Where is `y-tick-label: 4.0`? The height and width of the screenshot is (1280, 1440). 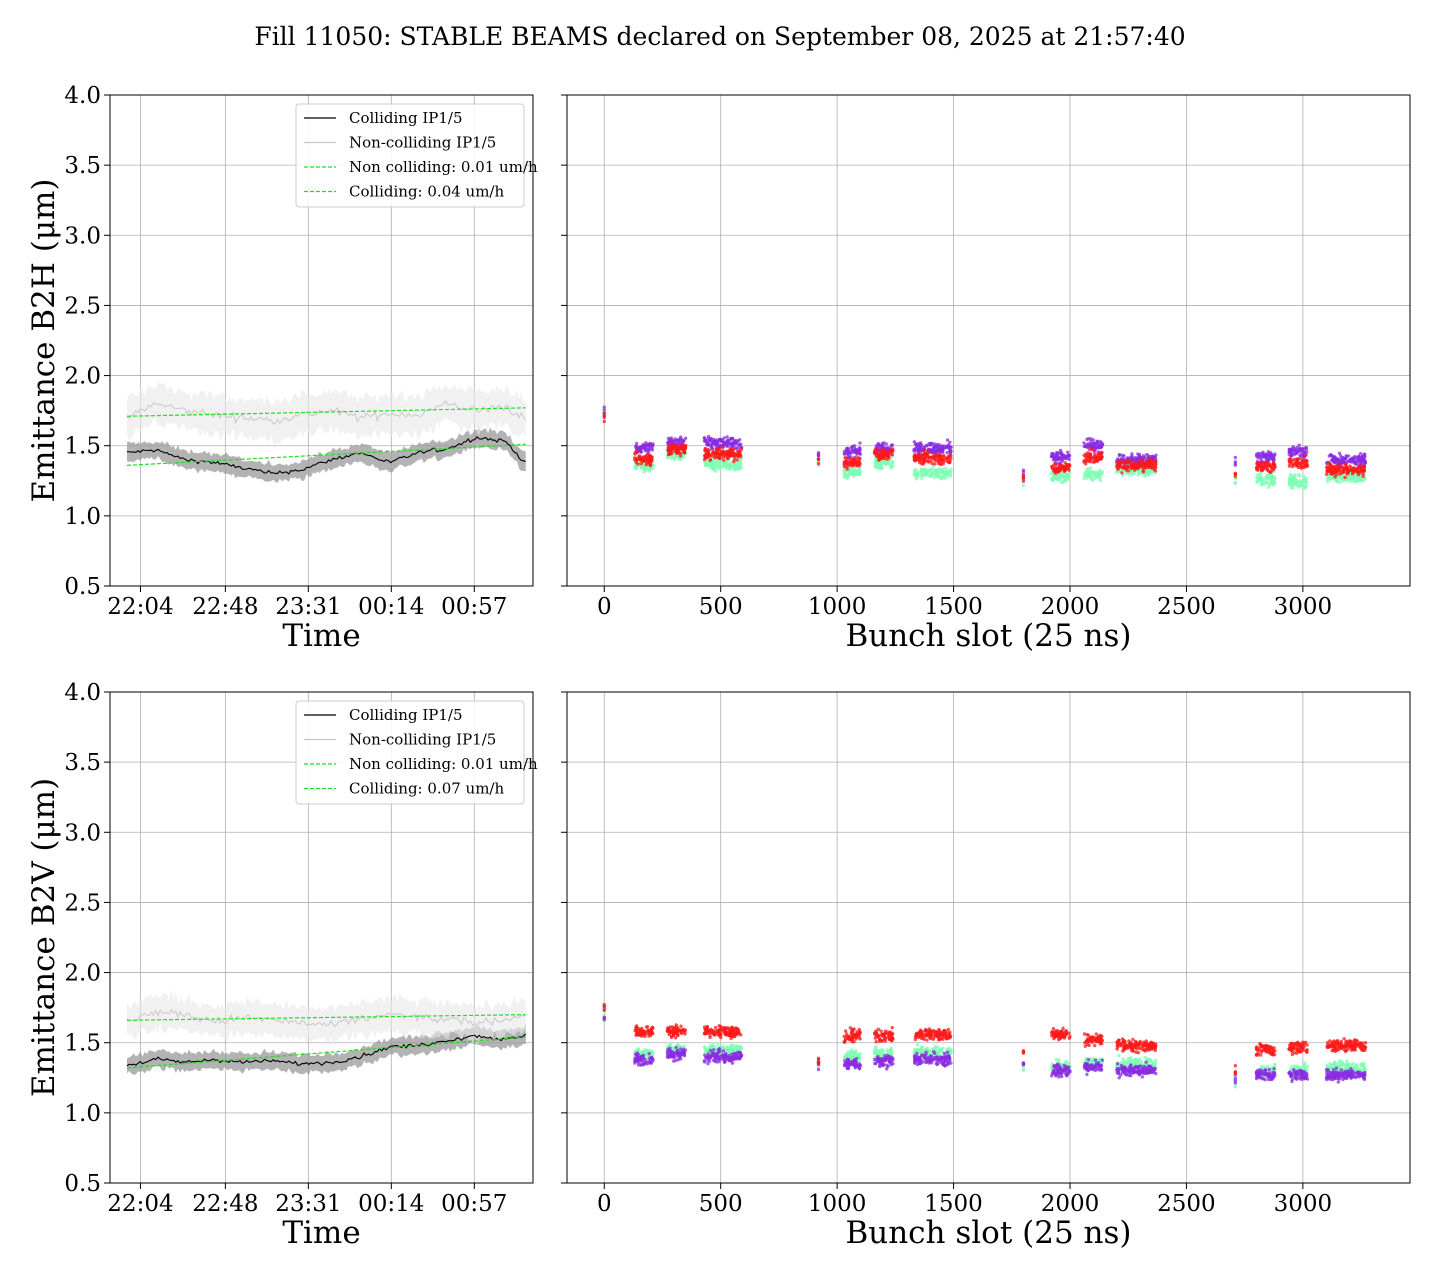
y-tick-label: 4.0 is located at coordinates (82, 693).